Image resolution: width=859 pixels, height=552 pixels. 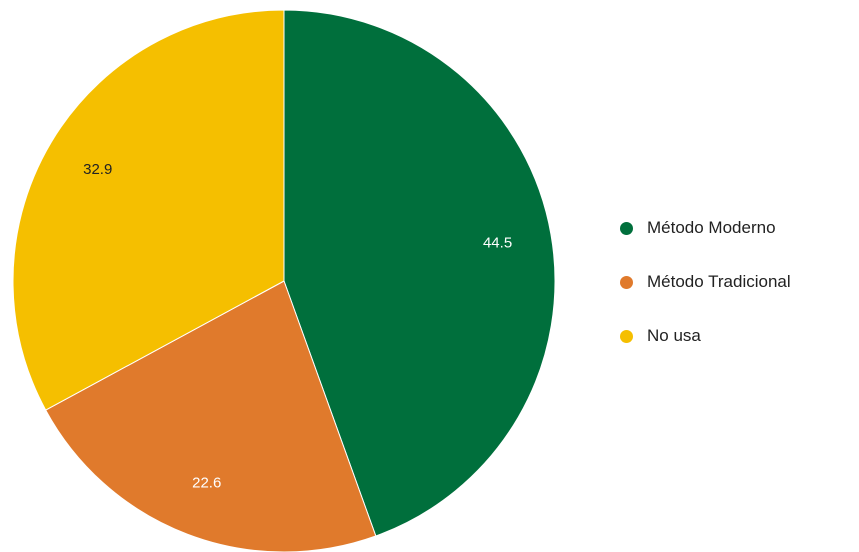 What do you see at coordinates (206, 483) in the screenshot?
I see `data-label-metodo-tradicional: 22.6` at bounding box center [206, 483].